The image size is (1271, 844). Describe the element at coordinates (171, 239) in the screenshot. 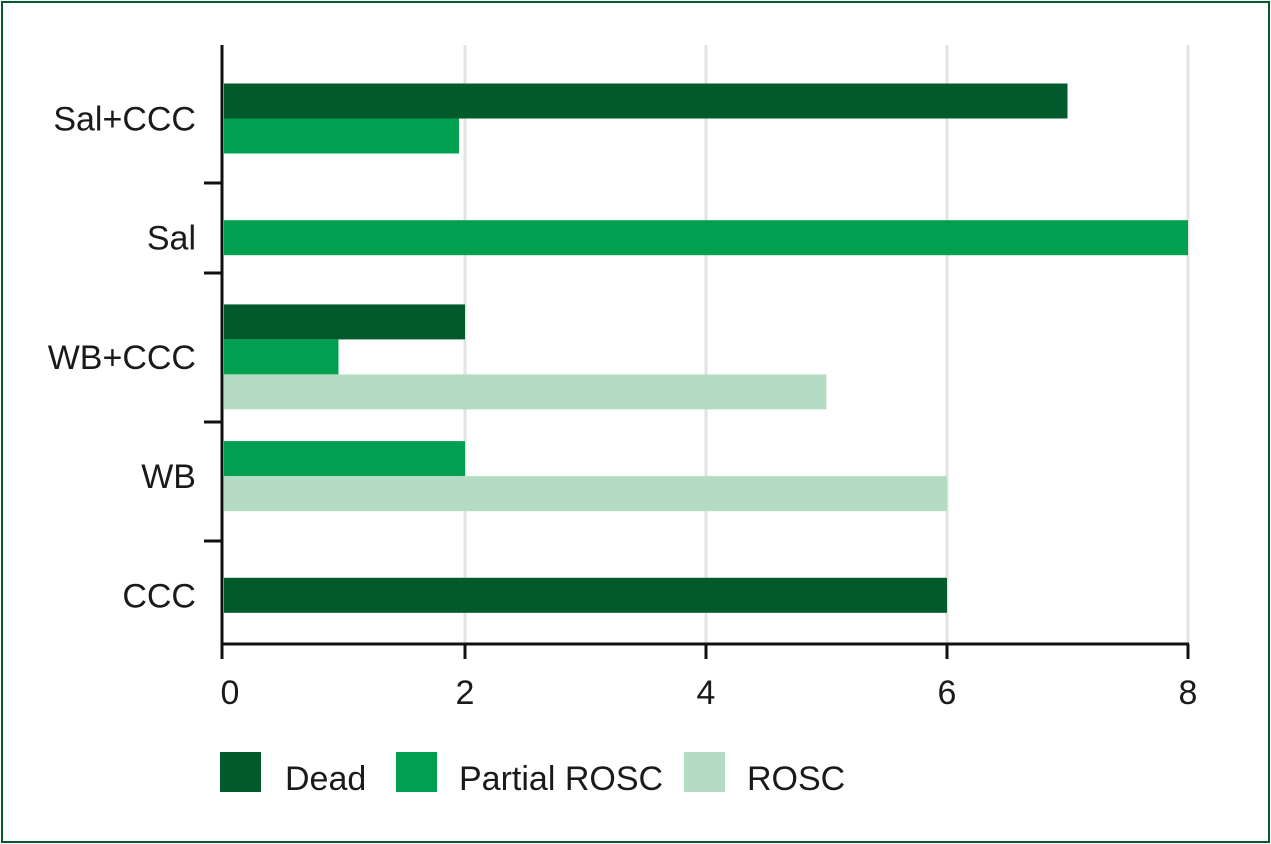

I see `category-label: Sal` at that location.